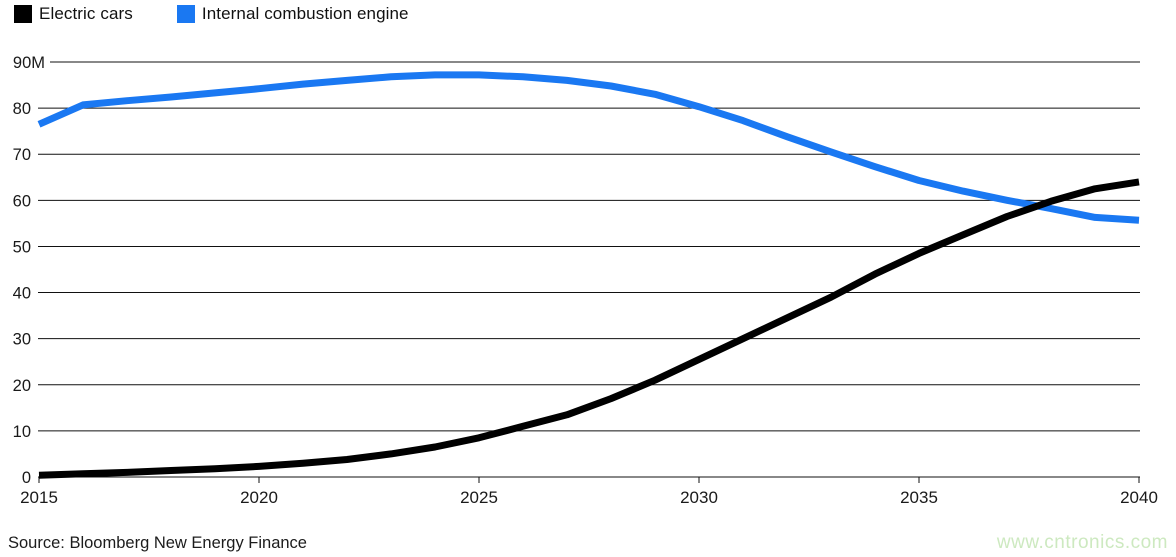  Describe the element at coordinates (22, 247) in the screenshot. I see `y-axis-tick-label: 50` at that location.